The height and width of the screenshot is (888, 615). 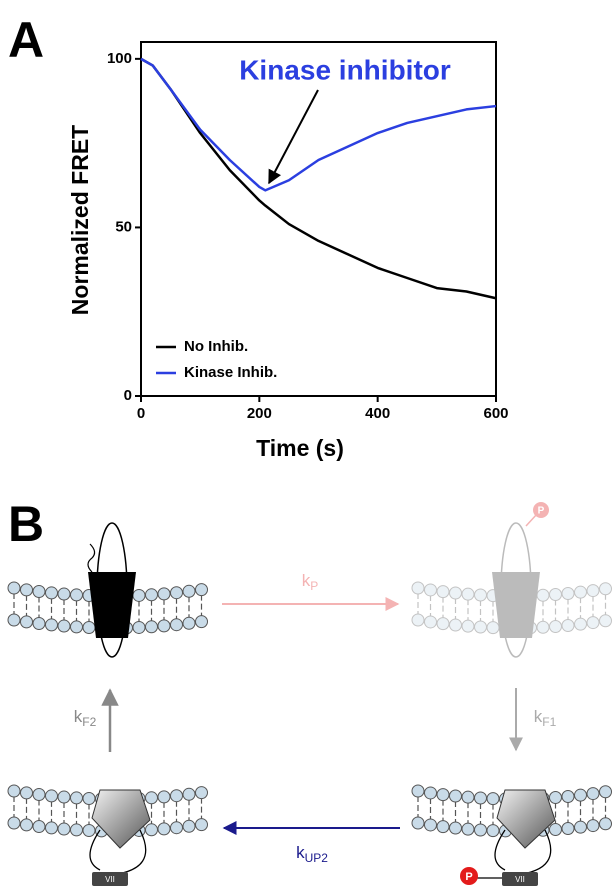 What do you see at coordinates (141, 413) in the screenshot?
I see `x-tick-label: 0` at bounding box center [141, 413].